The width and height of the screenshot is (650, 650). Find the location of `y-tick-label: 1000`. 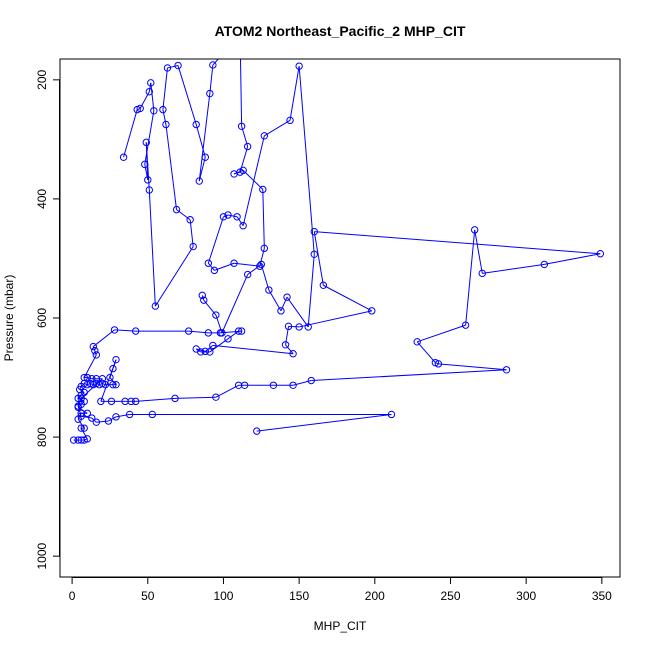

y-tick-label: 1000 is located at coordinates (42, 555).